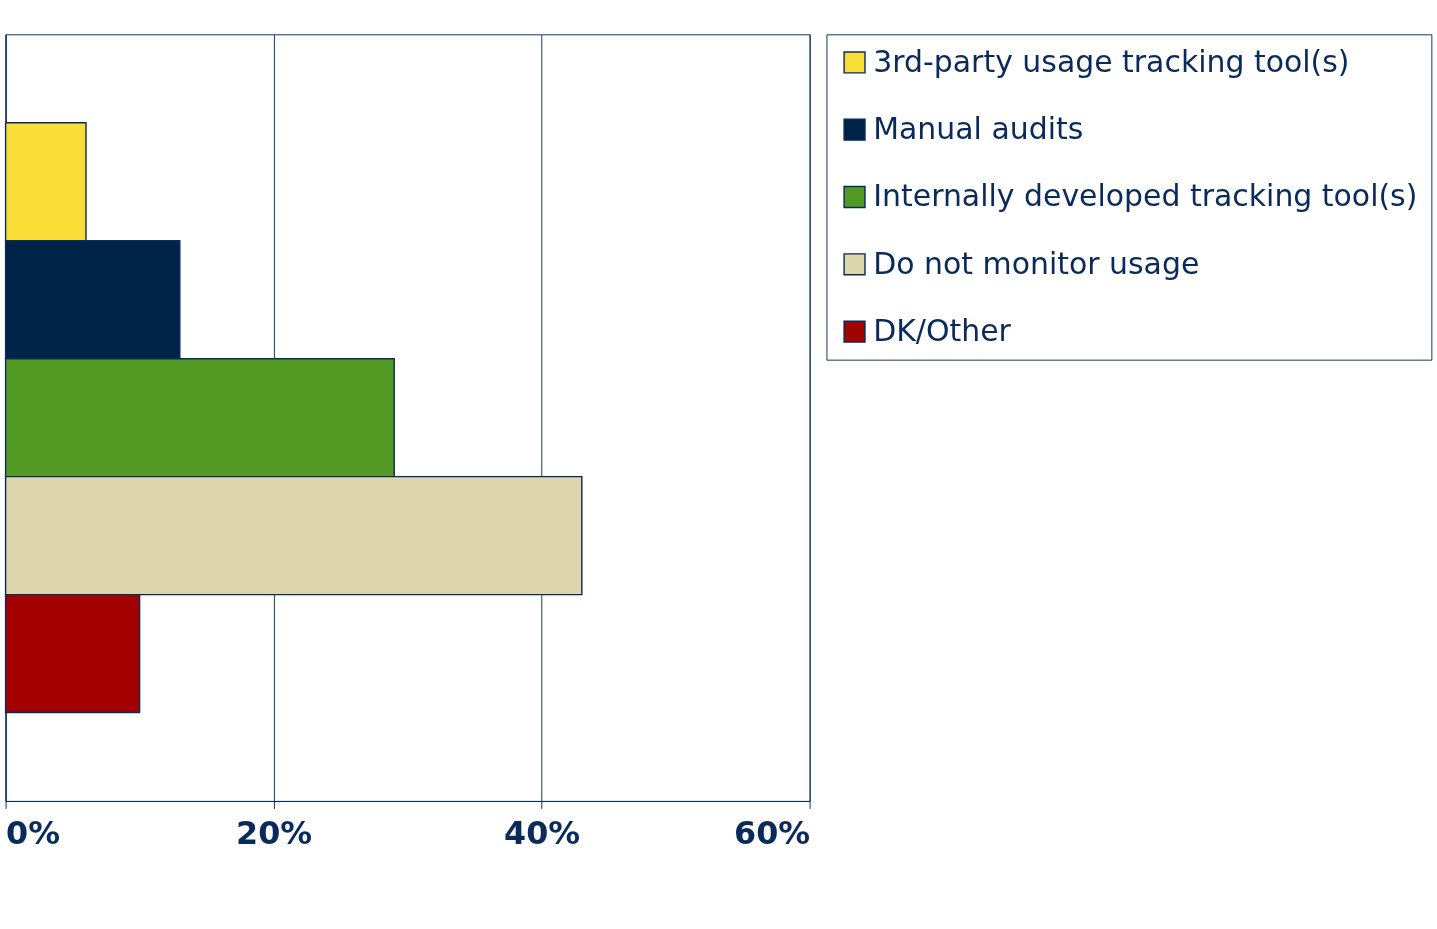  Describe the element at coordinates (33, 832) in the screenshot. I see `x-tick-label: 0%` at that location.